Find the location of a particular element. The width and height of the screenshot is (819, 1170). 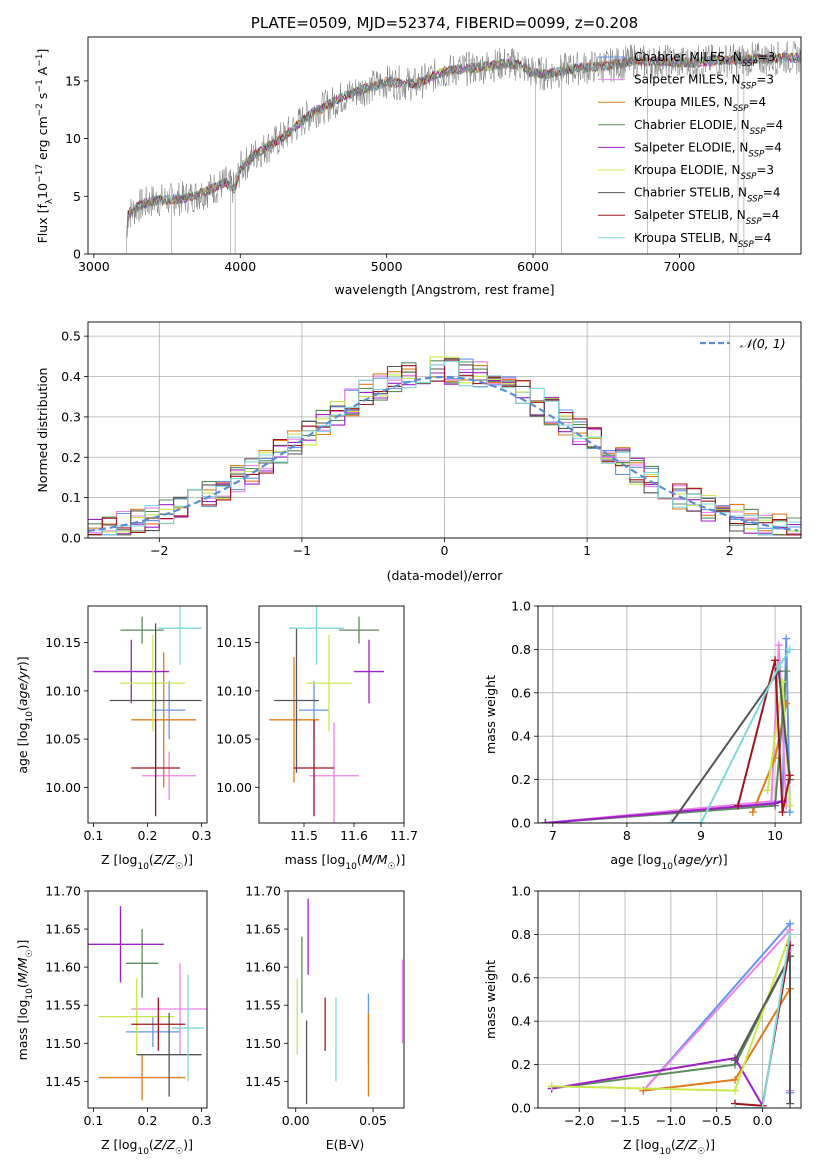

y-tick-label: 0.1 is located at coordinates (71, 497).